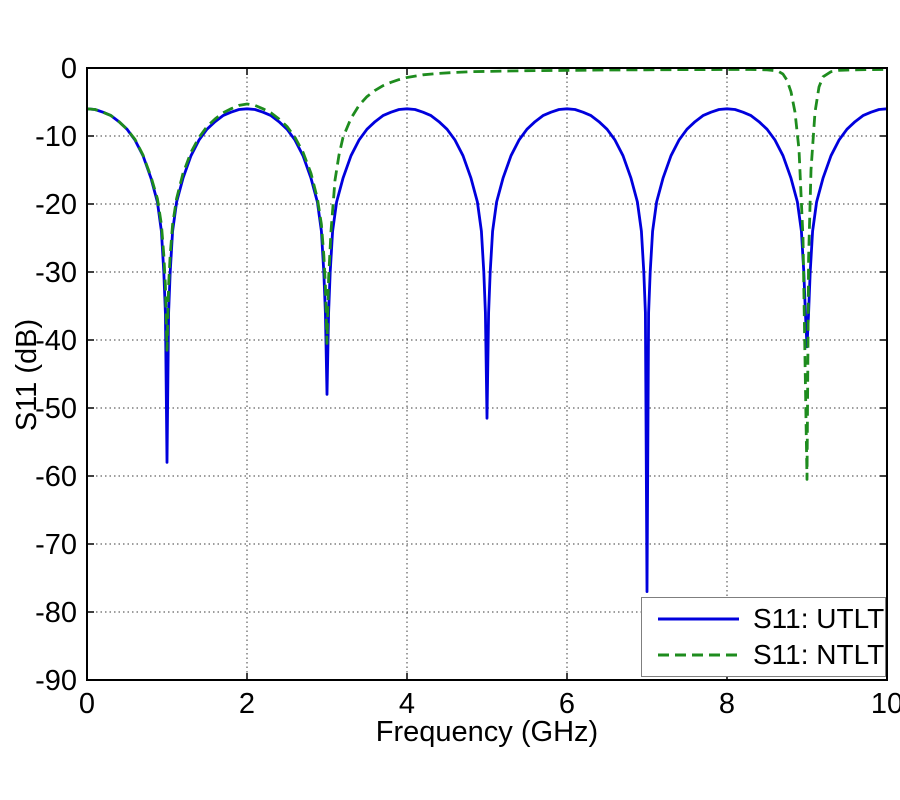  Describe the element at coordinates (885, 704) in the screenshot. I see `x-tick-label: 10` at that location.